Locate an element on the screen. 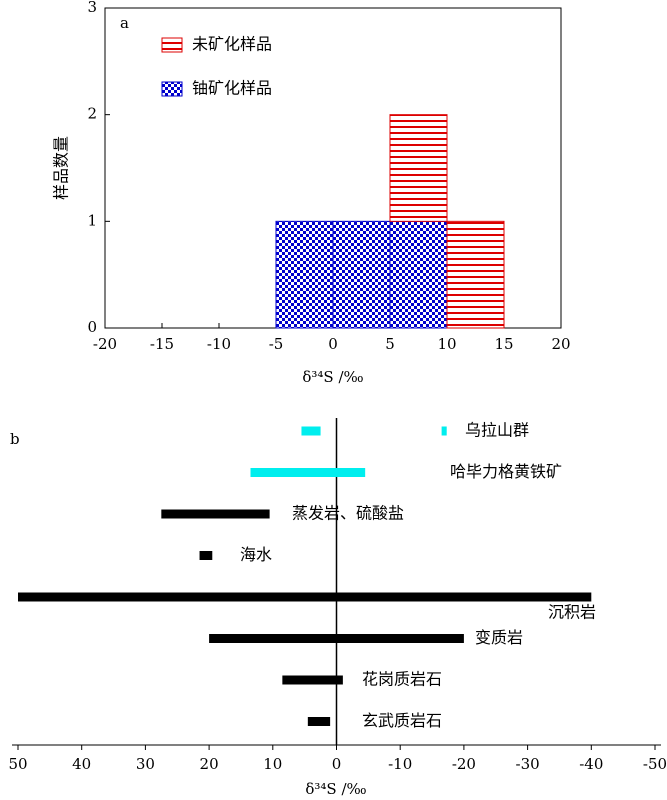 This screenshot has width=667, height=800. legend-label: 铀矿化样品 is located at coordinates (232, 88).